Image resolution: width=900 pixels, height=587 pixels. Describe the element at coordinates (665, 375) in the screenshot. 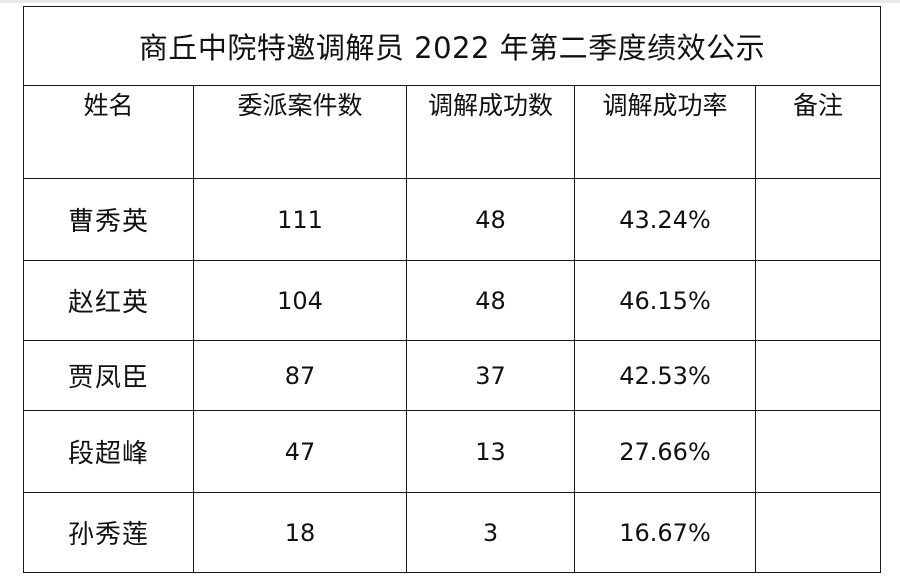

I see `cell-rate: 42.53%` at that location.